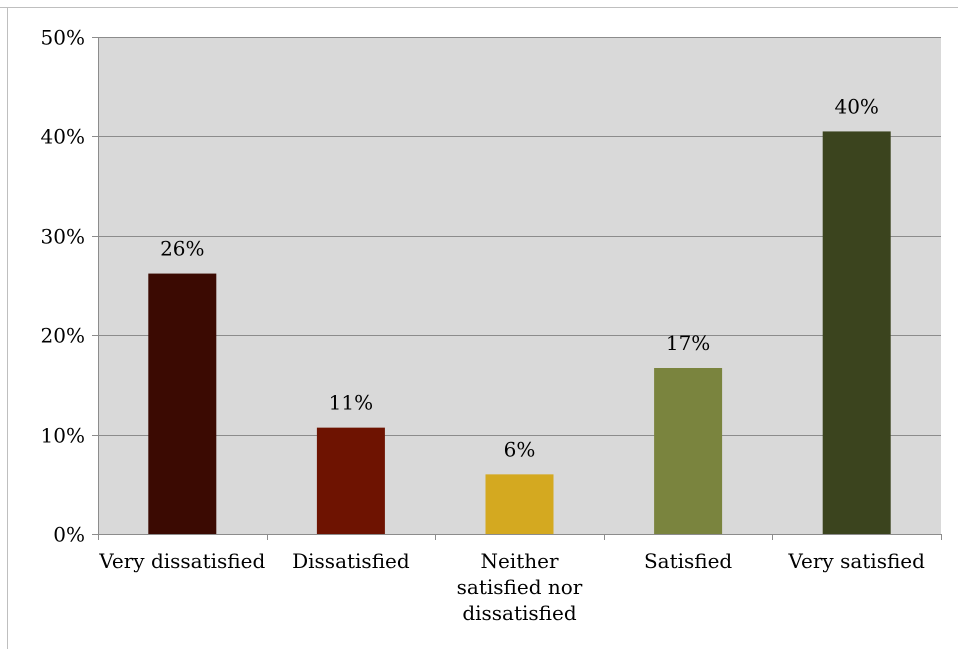  I want to click on y-tick-label: 40%, so click(63, 137).